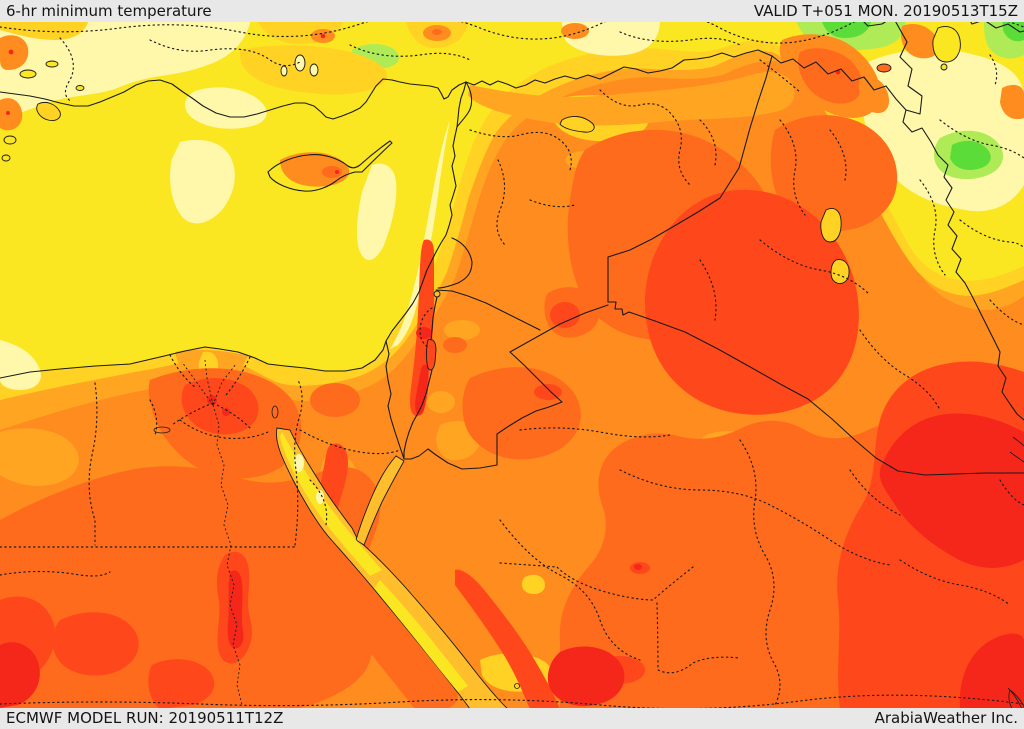 The height and width of the screenshot is (729, 1024). I want to click on egypt-israel-border, so click(395, 400).